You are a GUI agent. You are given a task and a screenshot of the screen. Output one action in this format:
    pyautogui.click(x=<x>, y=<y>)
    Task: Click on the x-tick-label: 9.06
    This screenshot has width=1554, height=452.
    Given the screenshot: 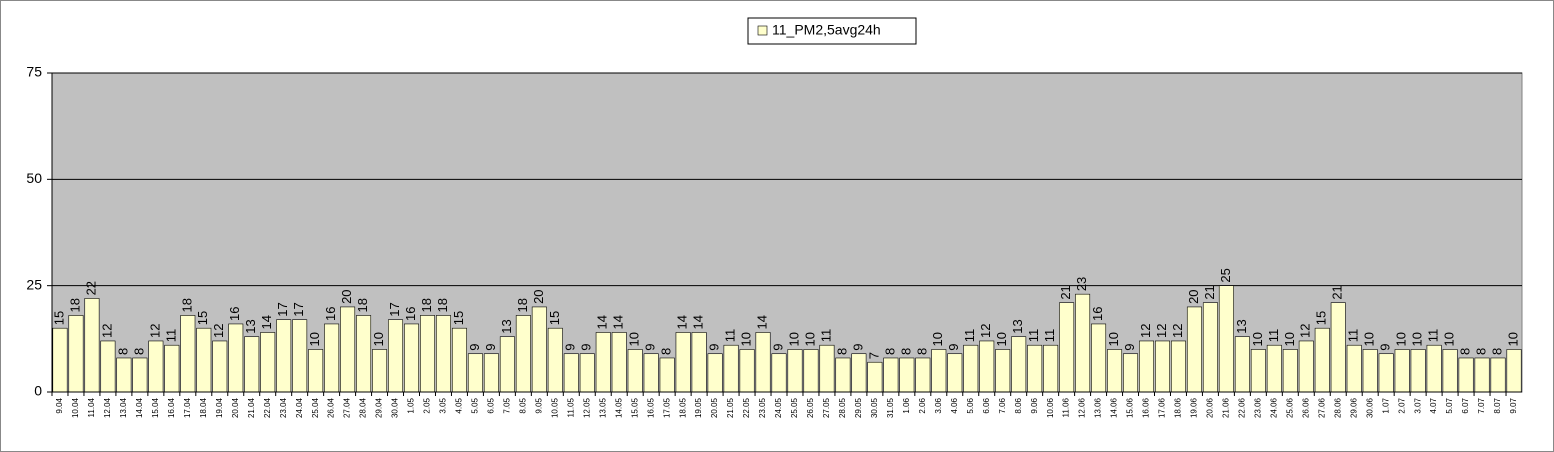 What is the action you would take?
    pyautogui.click(x=1034, y=405)
    